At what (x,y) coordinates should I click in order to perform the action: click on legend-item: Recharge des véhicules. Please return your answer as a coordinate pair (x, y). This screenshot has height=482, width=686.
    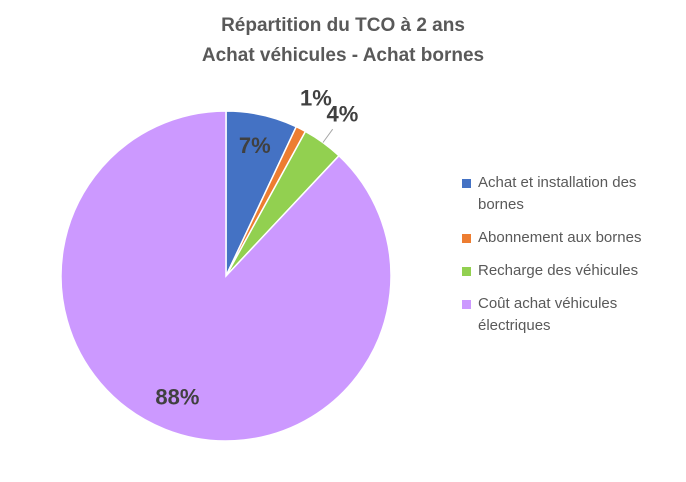
    Looking at the image, I should click on (572, 271).